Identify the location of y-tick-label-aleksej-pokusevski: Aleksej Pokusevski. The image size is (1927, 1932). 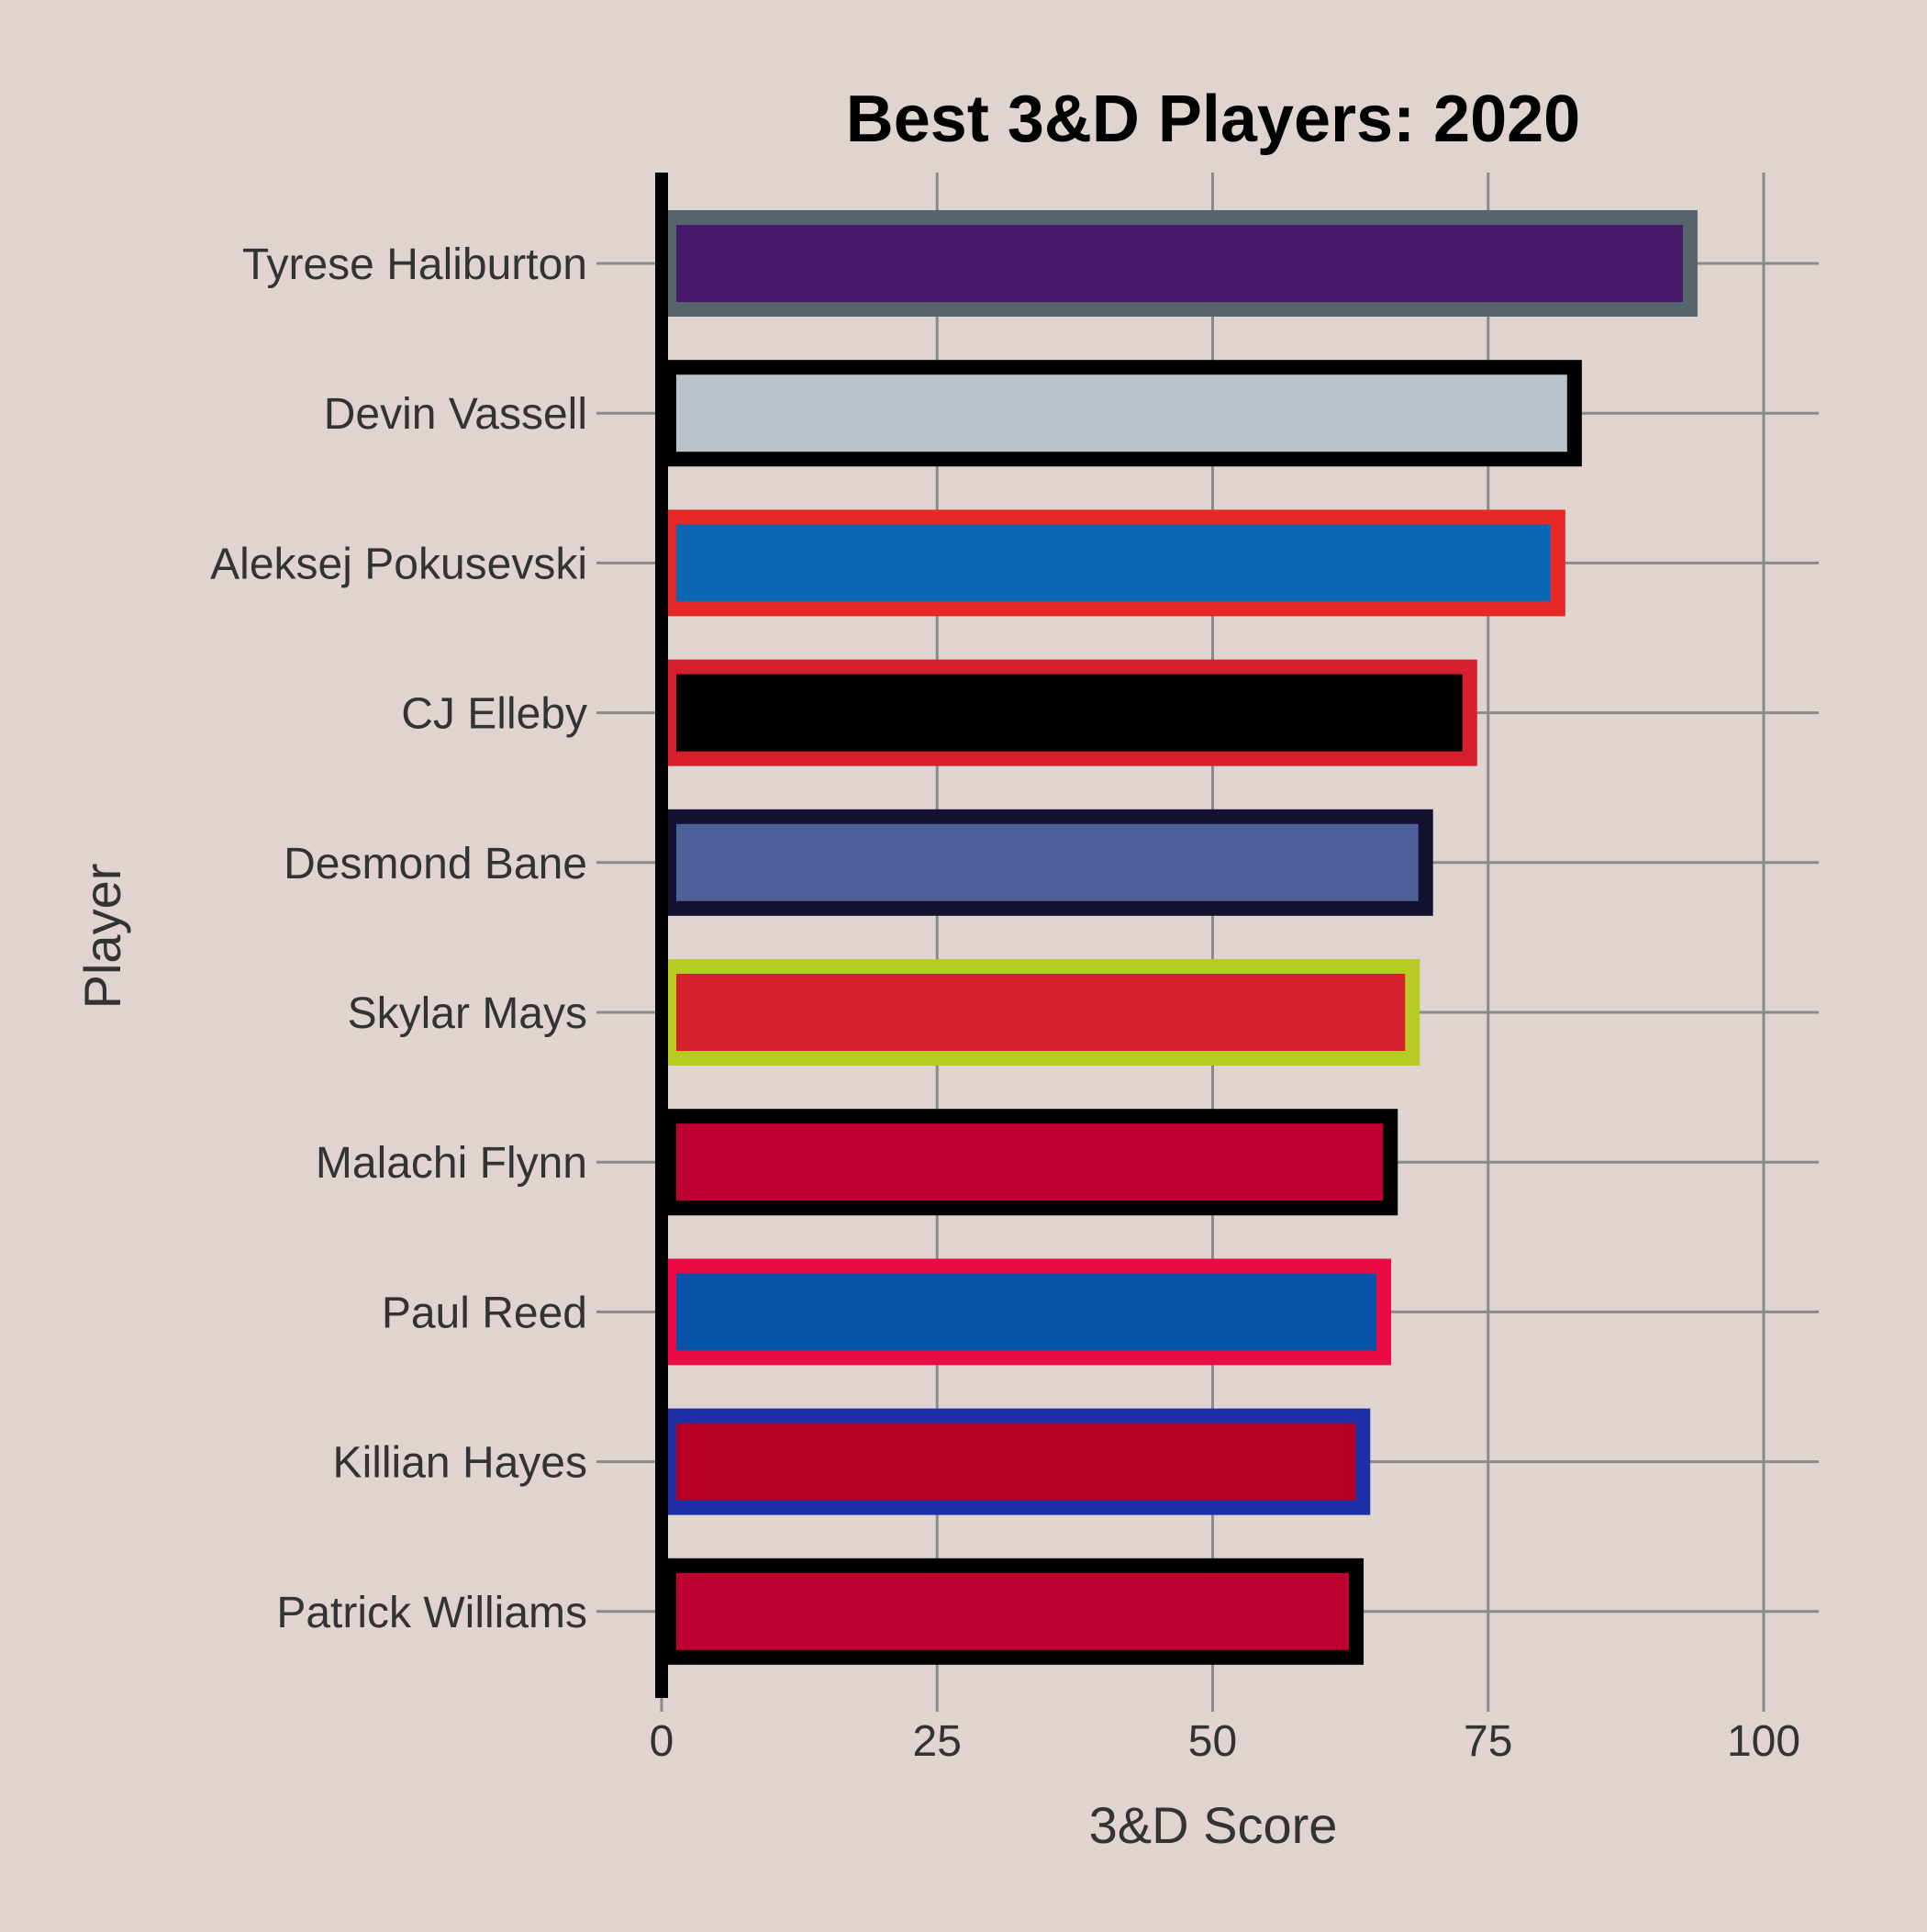
(398, 564).